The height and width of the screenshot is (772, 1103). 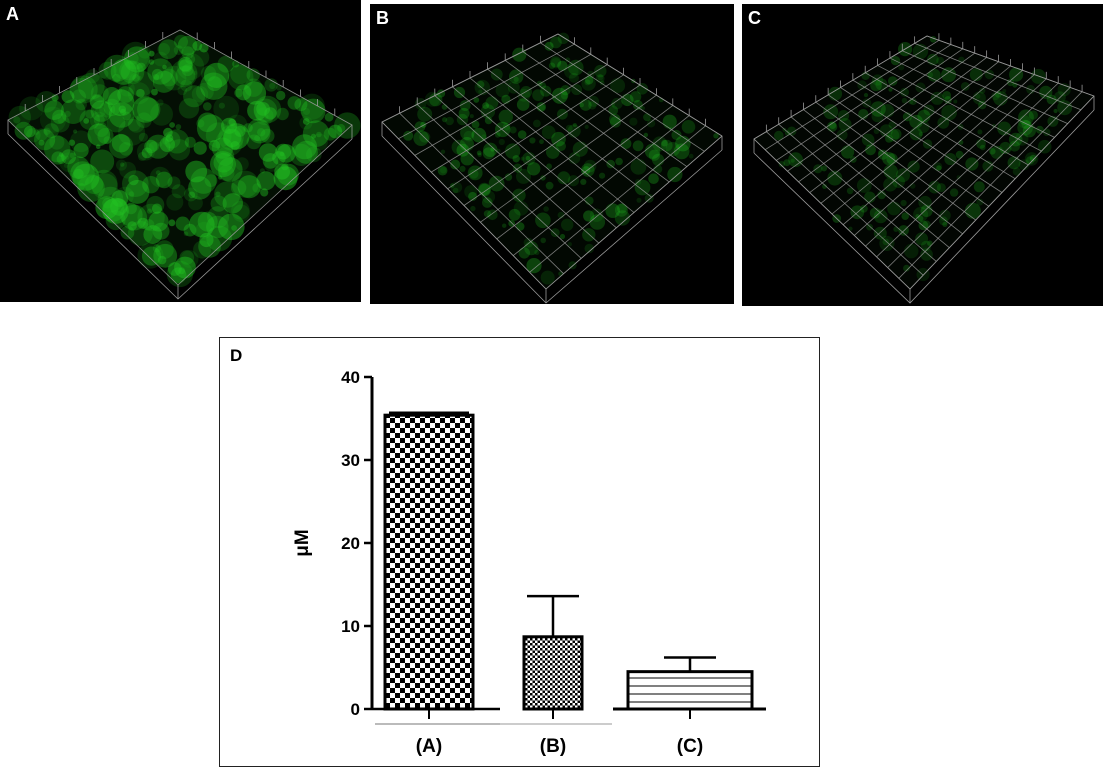 I want to click on panel-c-image: C, so click(x=922, y=155).